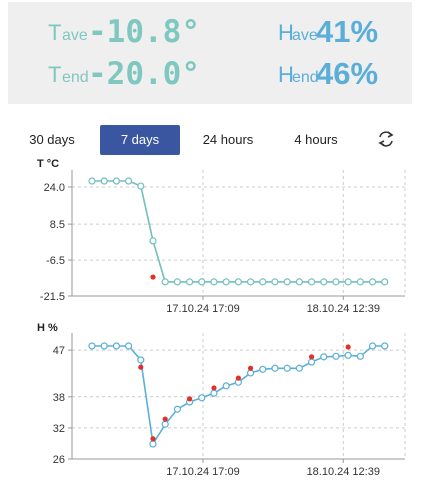 This screenshot has width=423, height=480. I want to click on y-axis-title: H %, so click(47, 328).